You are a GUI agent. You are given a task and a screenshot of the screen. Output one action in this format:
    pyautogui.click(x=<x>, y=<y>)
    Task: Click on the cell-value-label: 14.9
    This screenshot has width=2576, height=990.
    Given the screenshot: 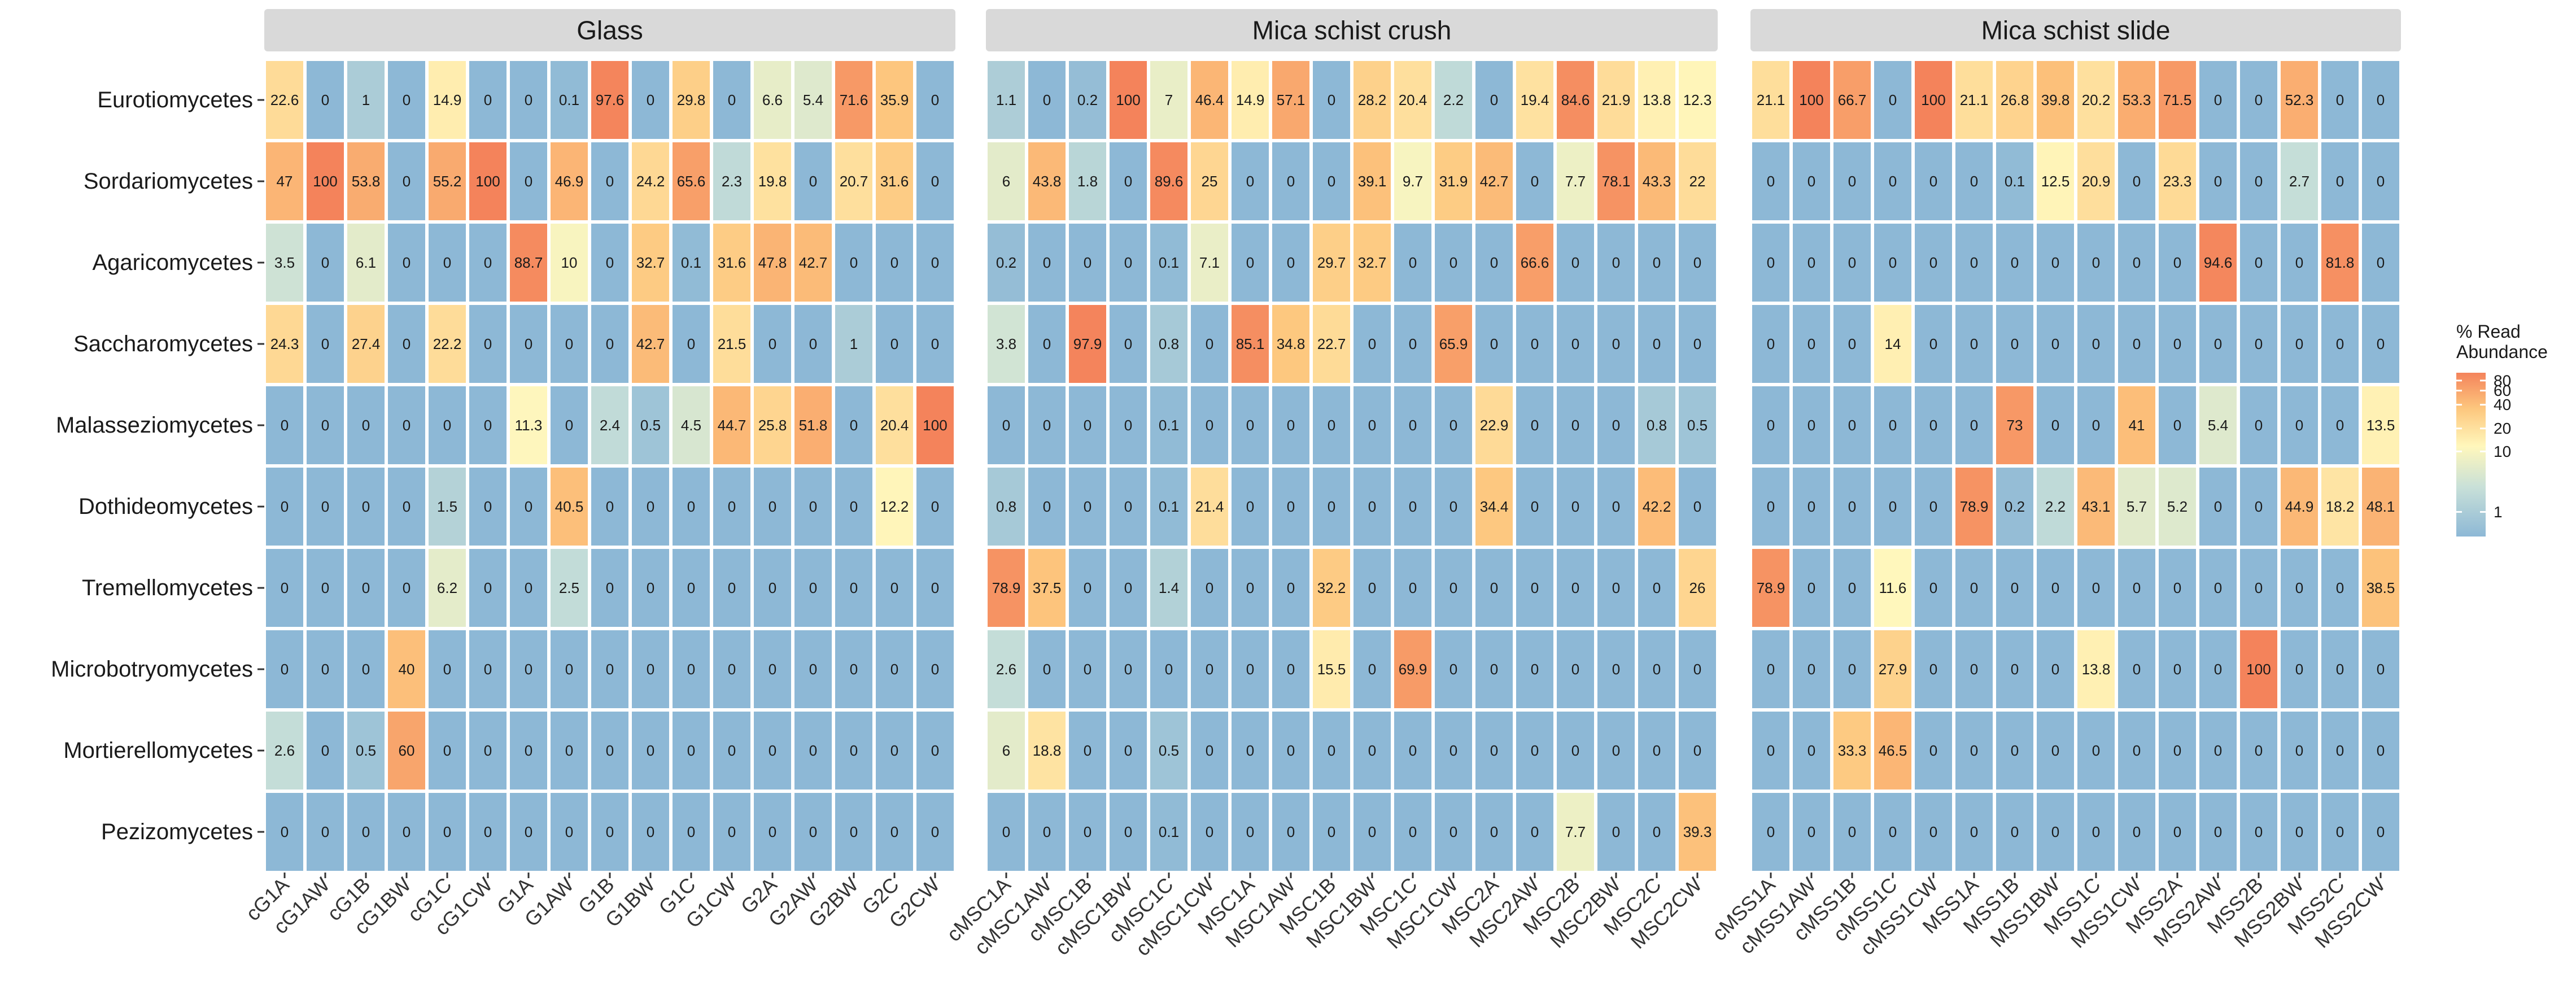 What is the action you would take?
    pyautogui.click(x=1250, y=99)
    